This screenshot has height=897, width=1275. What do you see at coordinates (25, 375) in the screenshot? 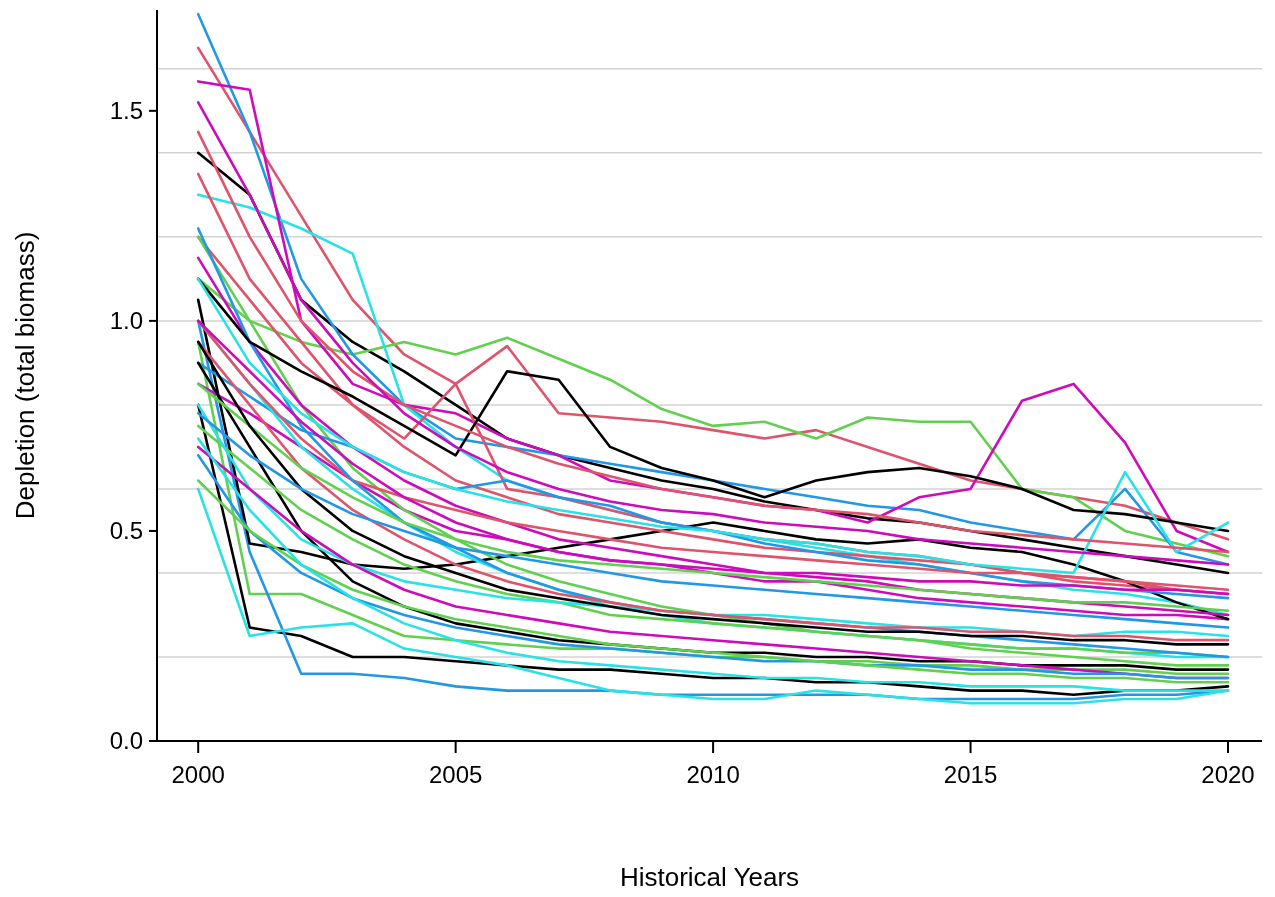
I see `y-axis-title: Depletion (total biomass)` at bounding box center [25, 375].